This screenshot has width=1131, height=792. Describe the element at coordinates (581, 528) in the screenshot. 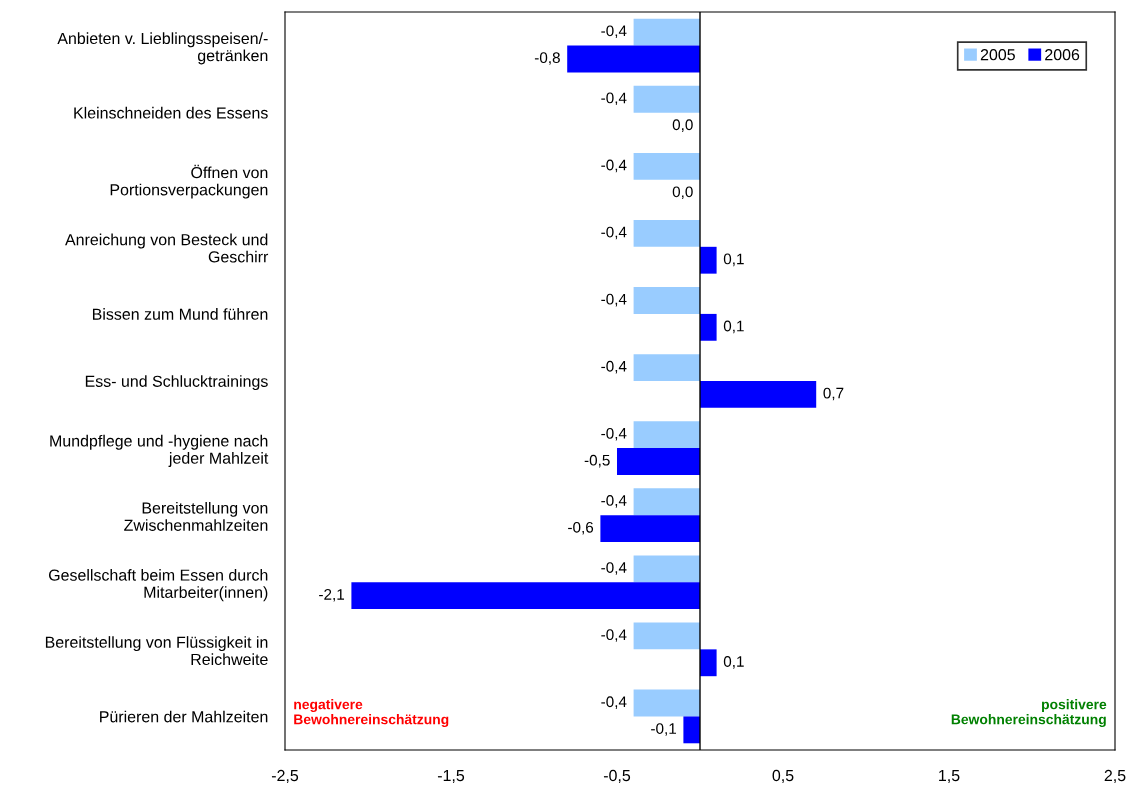

I see `data-label: -0,6` at that location.